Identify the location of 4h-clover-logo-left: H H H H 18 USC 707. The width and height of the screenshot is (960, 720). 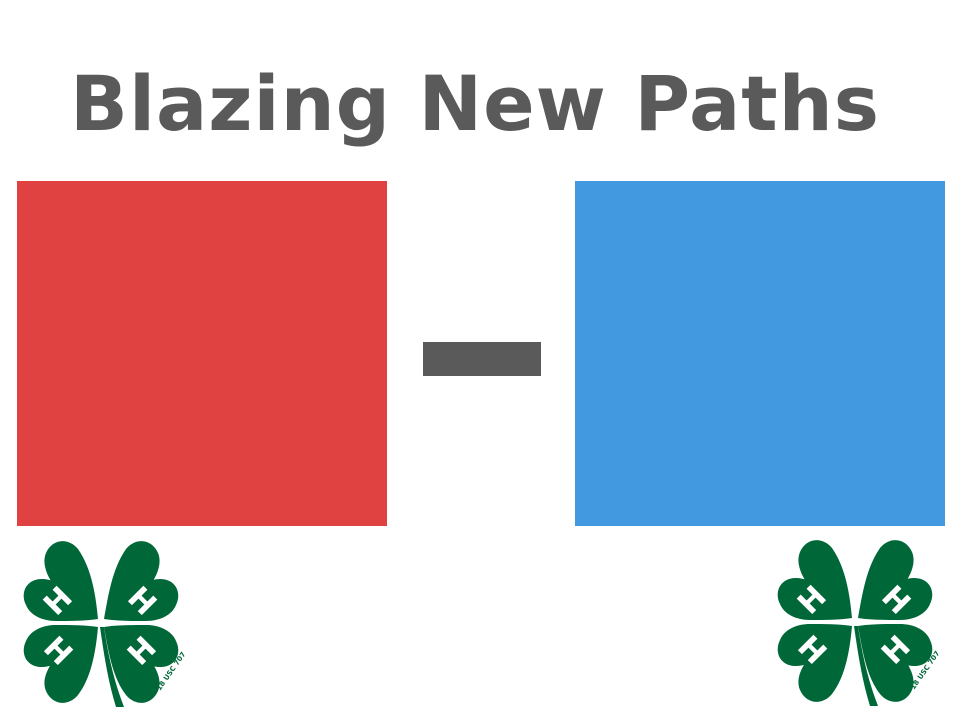
(105, 624).